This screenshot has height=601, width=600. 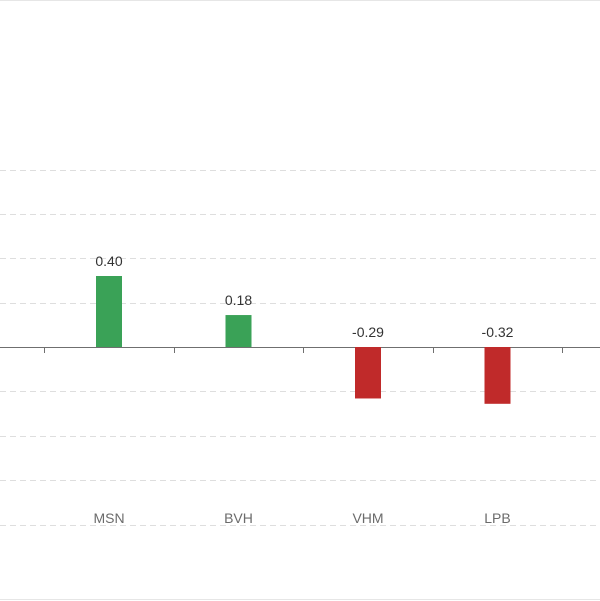 I want to click on category-label-lpb: LPB, so click(x=497, y=518).